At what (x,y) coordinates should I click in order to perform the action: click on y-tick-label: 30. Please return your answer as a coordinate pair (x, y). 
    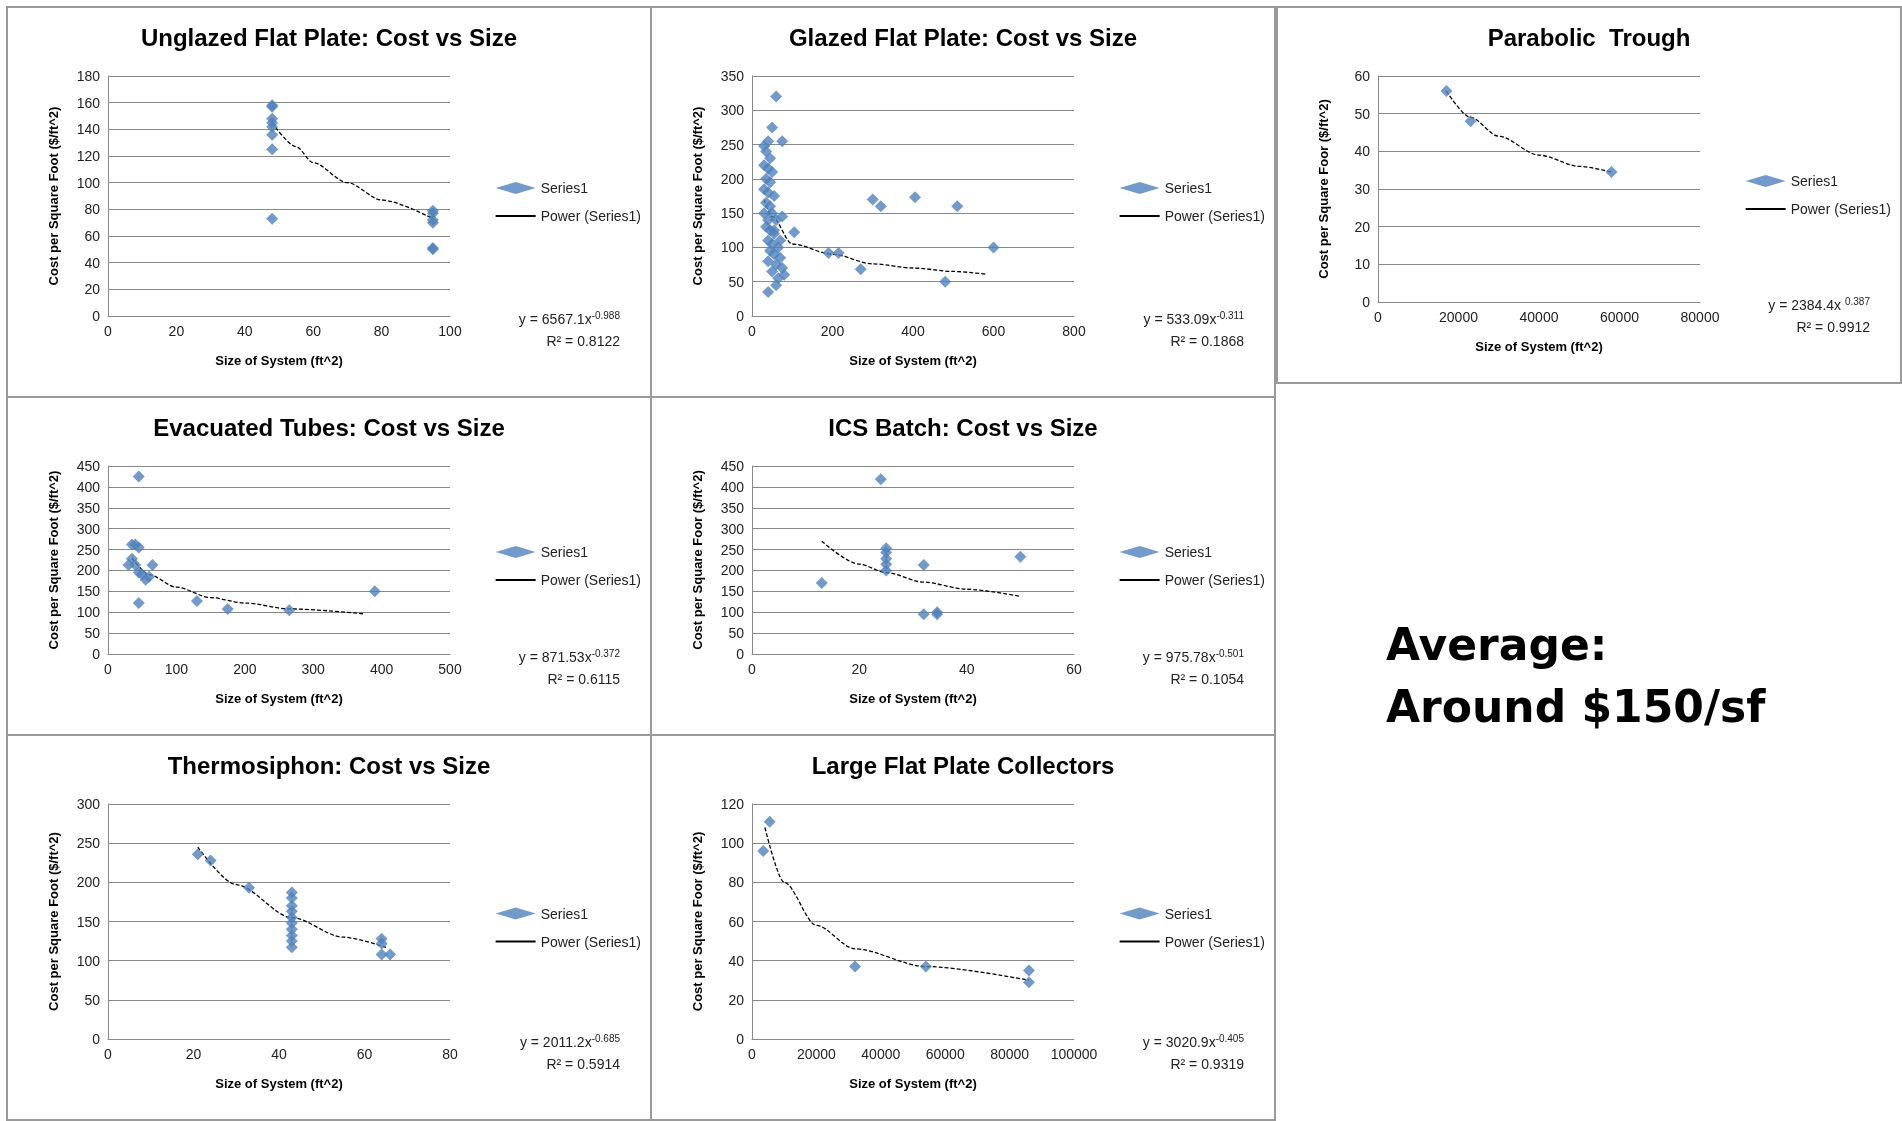
    Looking at the image, I should click on (1362, 189).